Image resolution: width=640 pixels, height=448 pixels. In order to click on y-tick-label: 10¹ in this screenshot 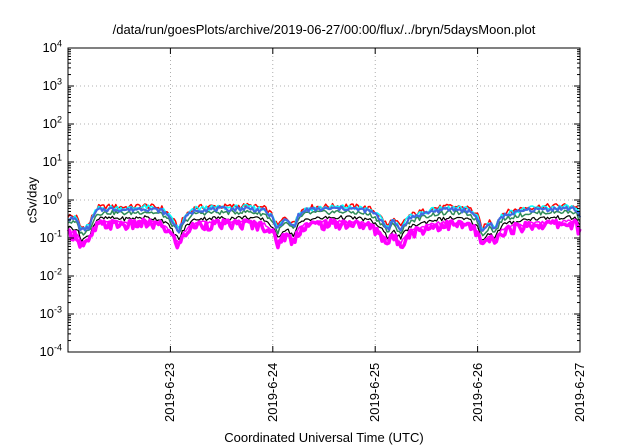, I will do `click(52, 160)`.